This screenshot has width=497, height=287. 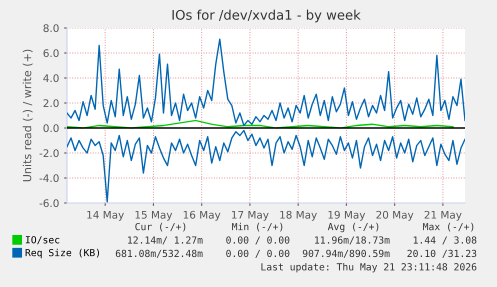 I want to click on y-axis-title: Units read (-) / write (+), so click(x=27, y=116).